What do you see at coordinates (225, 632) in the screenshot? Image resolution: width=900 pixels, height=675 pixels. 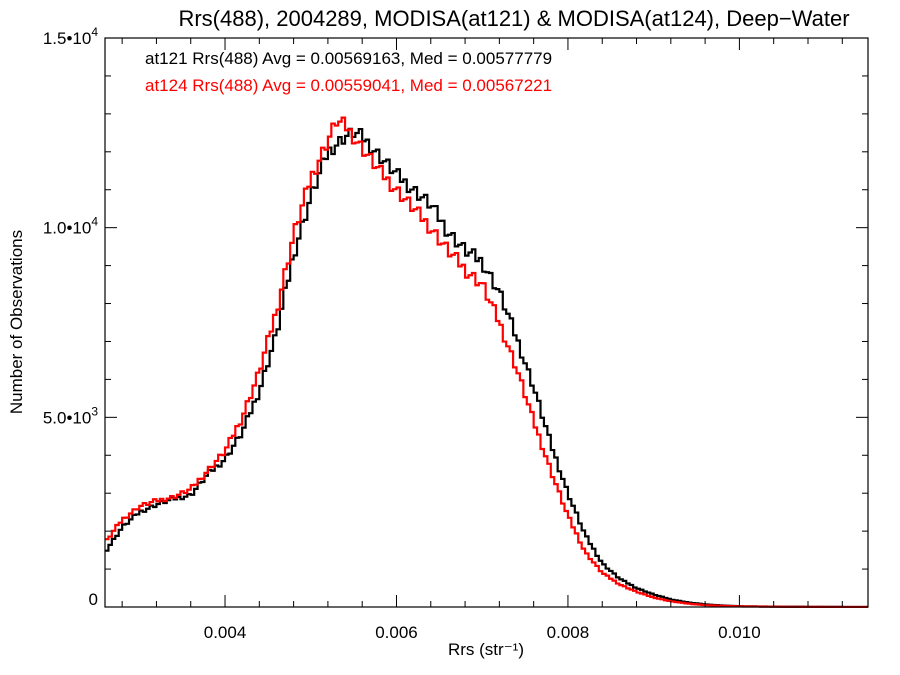 I see `x-tick-label: 0.004` at bounding box center [225, 632].